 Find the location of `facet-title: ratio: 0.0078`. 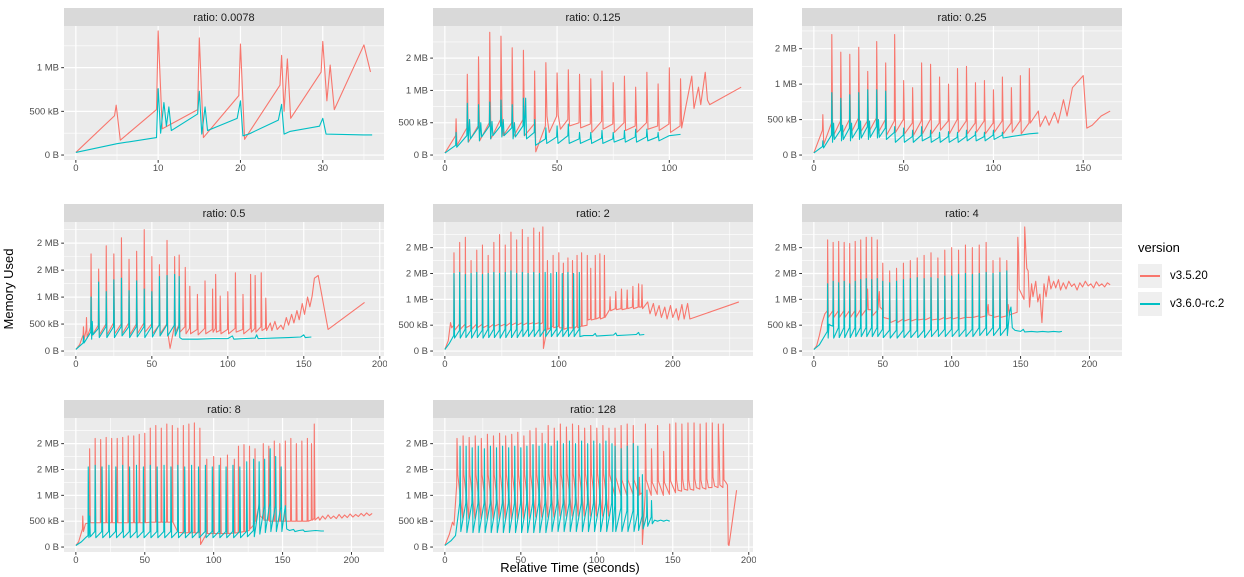

facet-title: ratio: 0.0078 is located at coordinates (223, 18).